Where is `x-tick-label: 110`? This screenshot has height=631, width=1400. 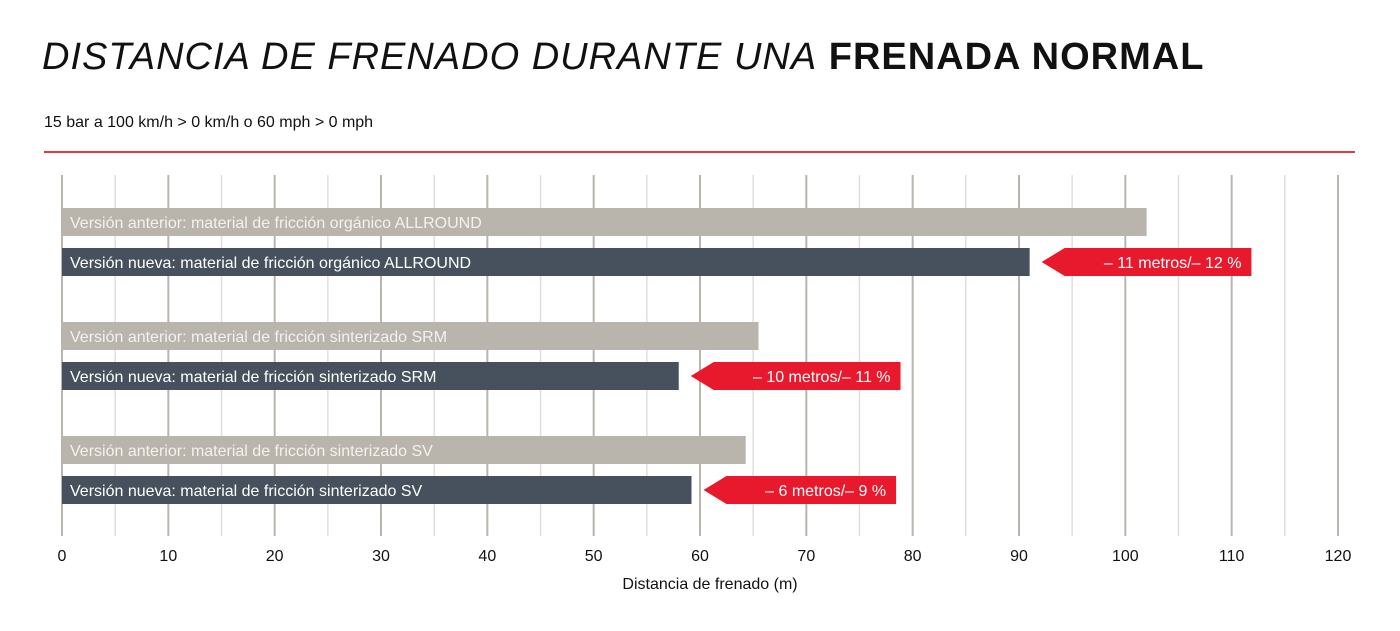
x-tick-label: 110 is located at coordinates (1232, 556).